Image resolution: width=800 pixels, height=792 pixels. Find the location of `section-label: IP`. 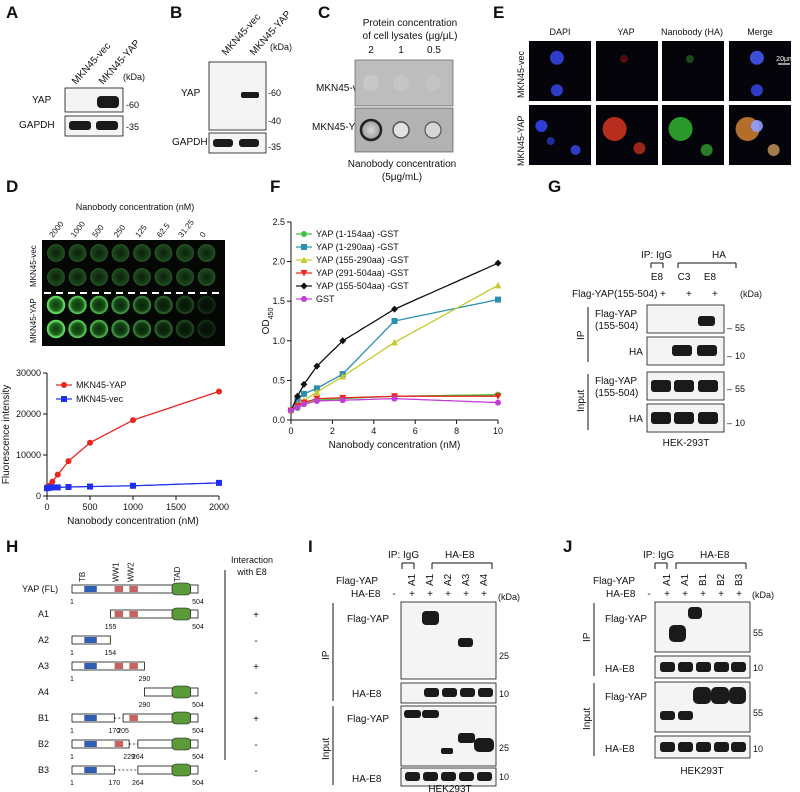

section-label: IP is located at coordinates (581, 335).